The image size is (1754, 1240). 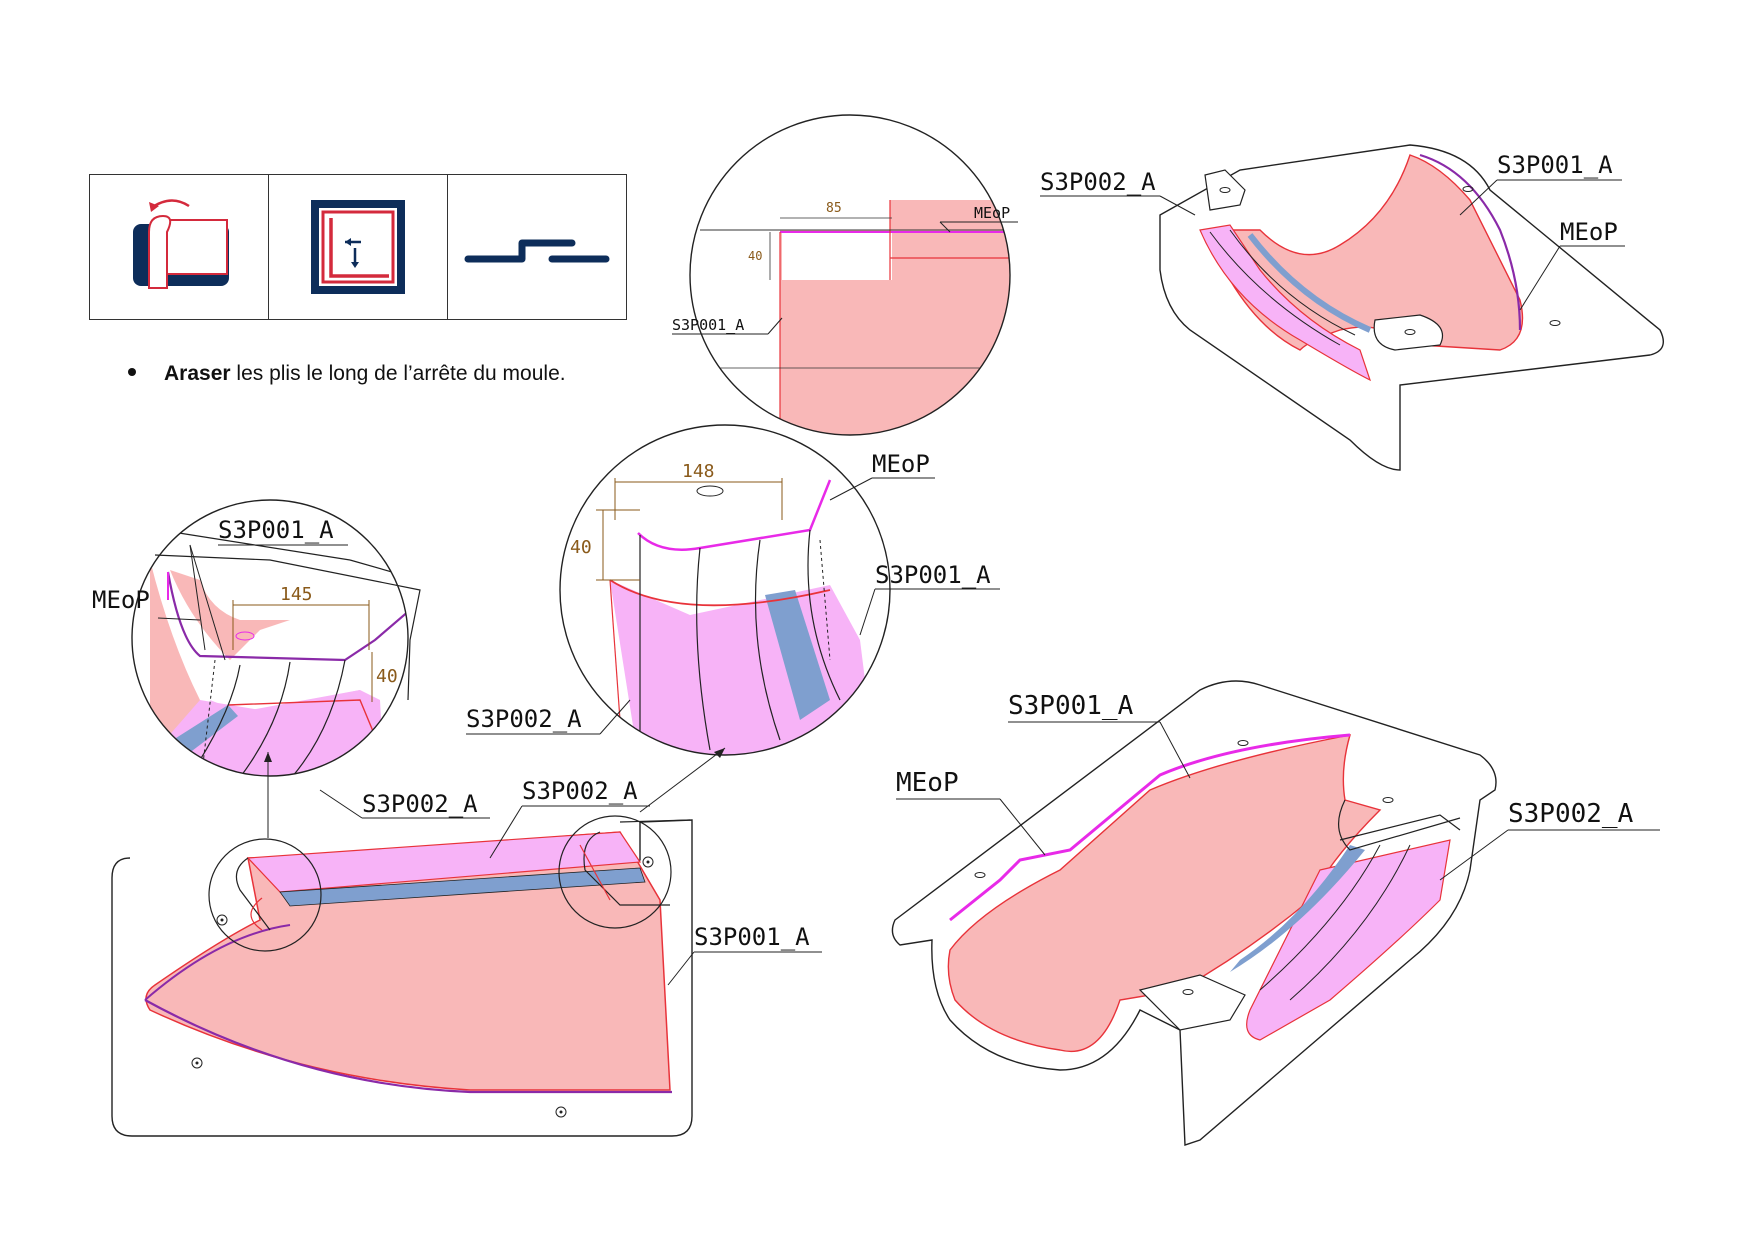 What do you see at coordinates (1555, 165) in the screenshot?
I see `label-s3p001-topright: S3P001_A` at bounding box center [1555, 165].